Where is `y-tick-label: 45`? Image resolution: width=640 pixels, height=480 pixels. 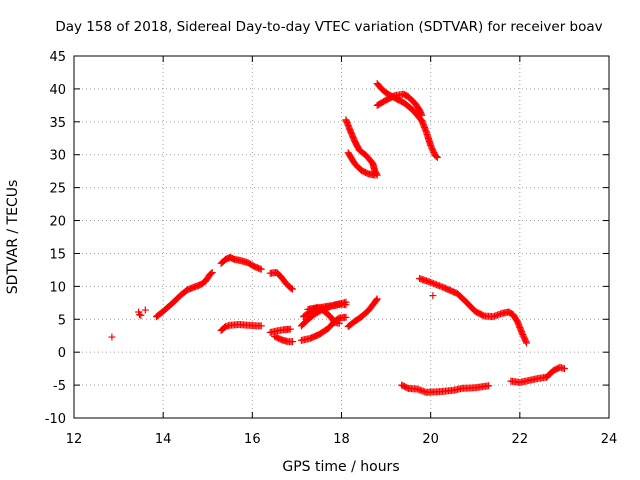
y-tick-label: 45 is located at coordinates (57, 57).